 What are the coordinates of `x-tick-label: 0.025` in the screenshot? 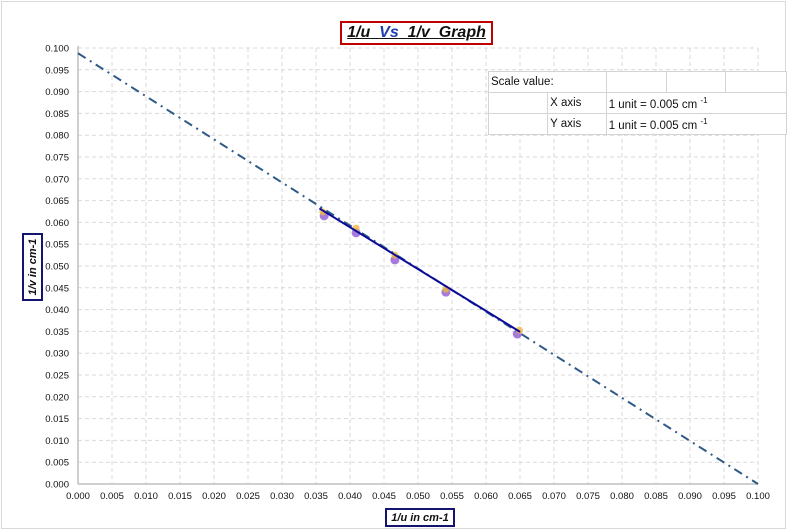 It's located at (248, 496).